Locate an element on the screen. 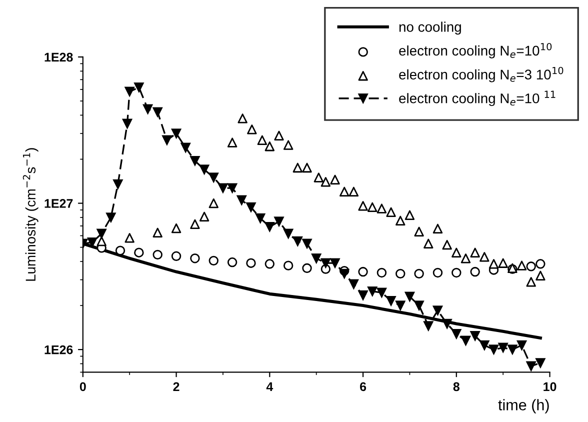  x-tick-label: 2 is located at coordinates (176, 386).